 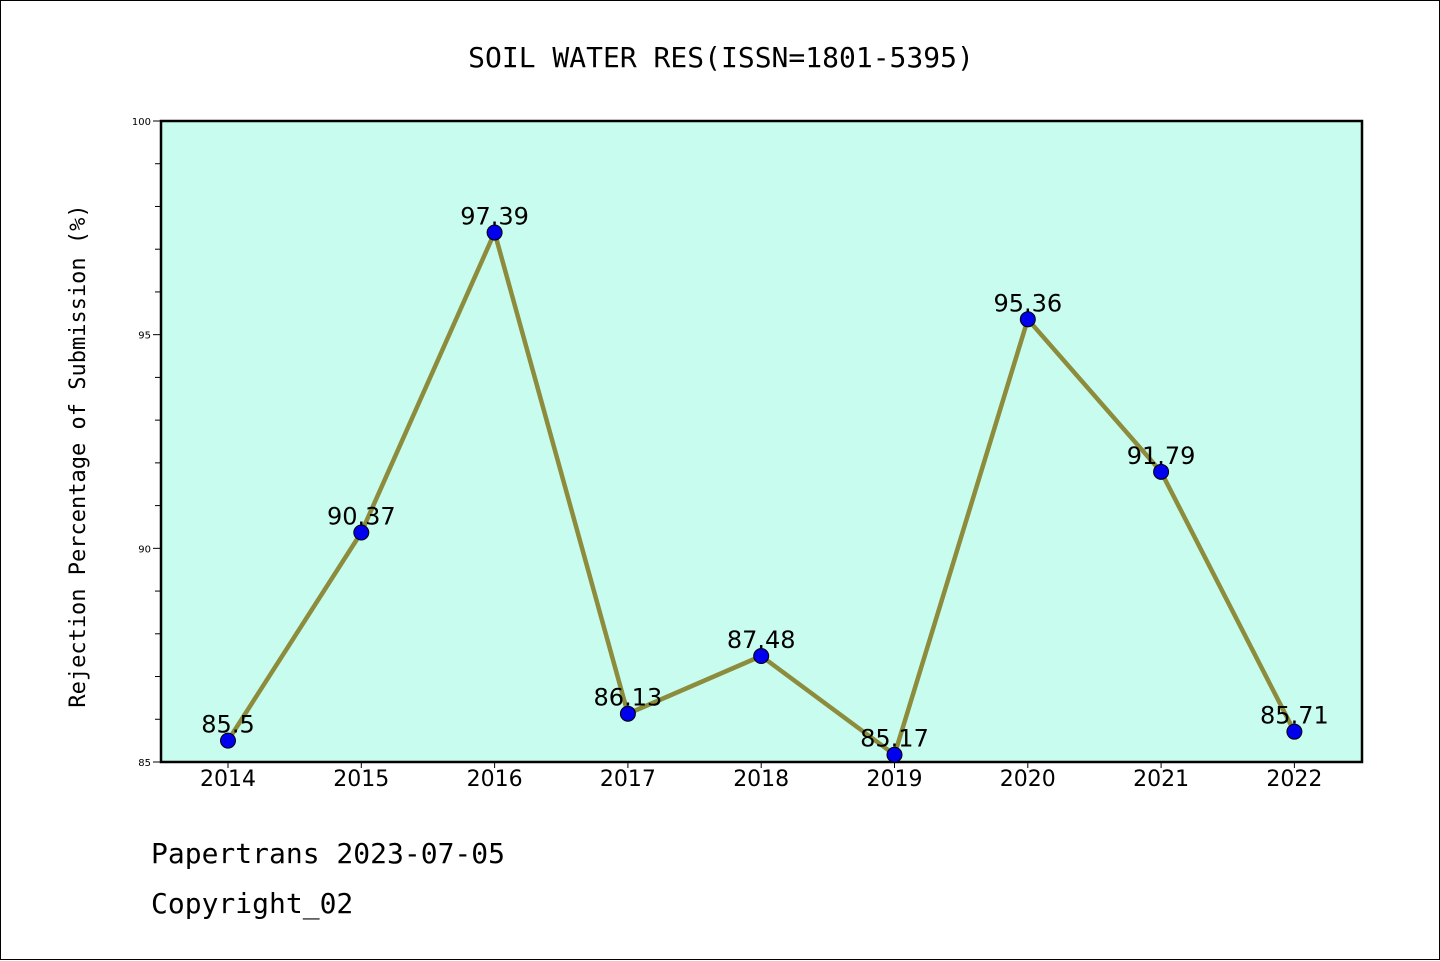 I want to click on y-axis-label: Rejection Percentage of Submission (%), so click(x=78, y=455).